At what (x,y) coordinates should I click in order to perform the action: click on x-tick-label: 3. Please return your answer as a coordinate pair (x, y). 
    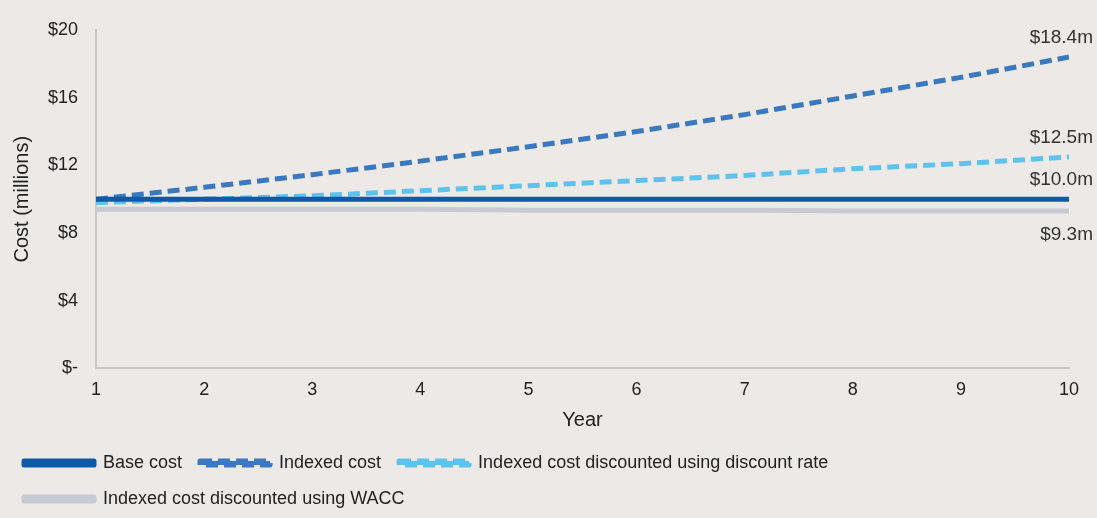
    Looking at the image, I should click on (312, 389).